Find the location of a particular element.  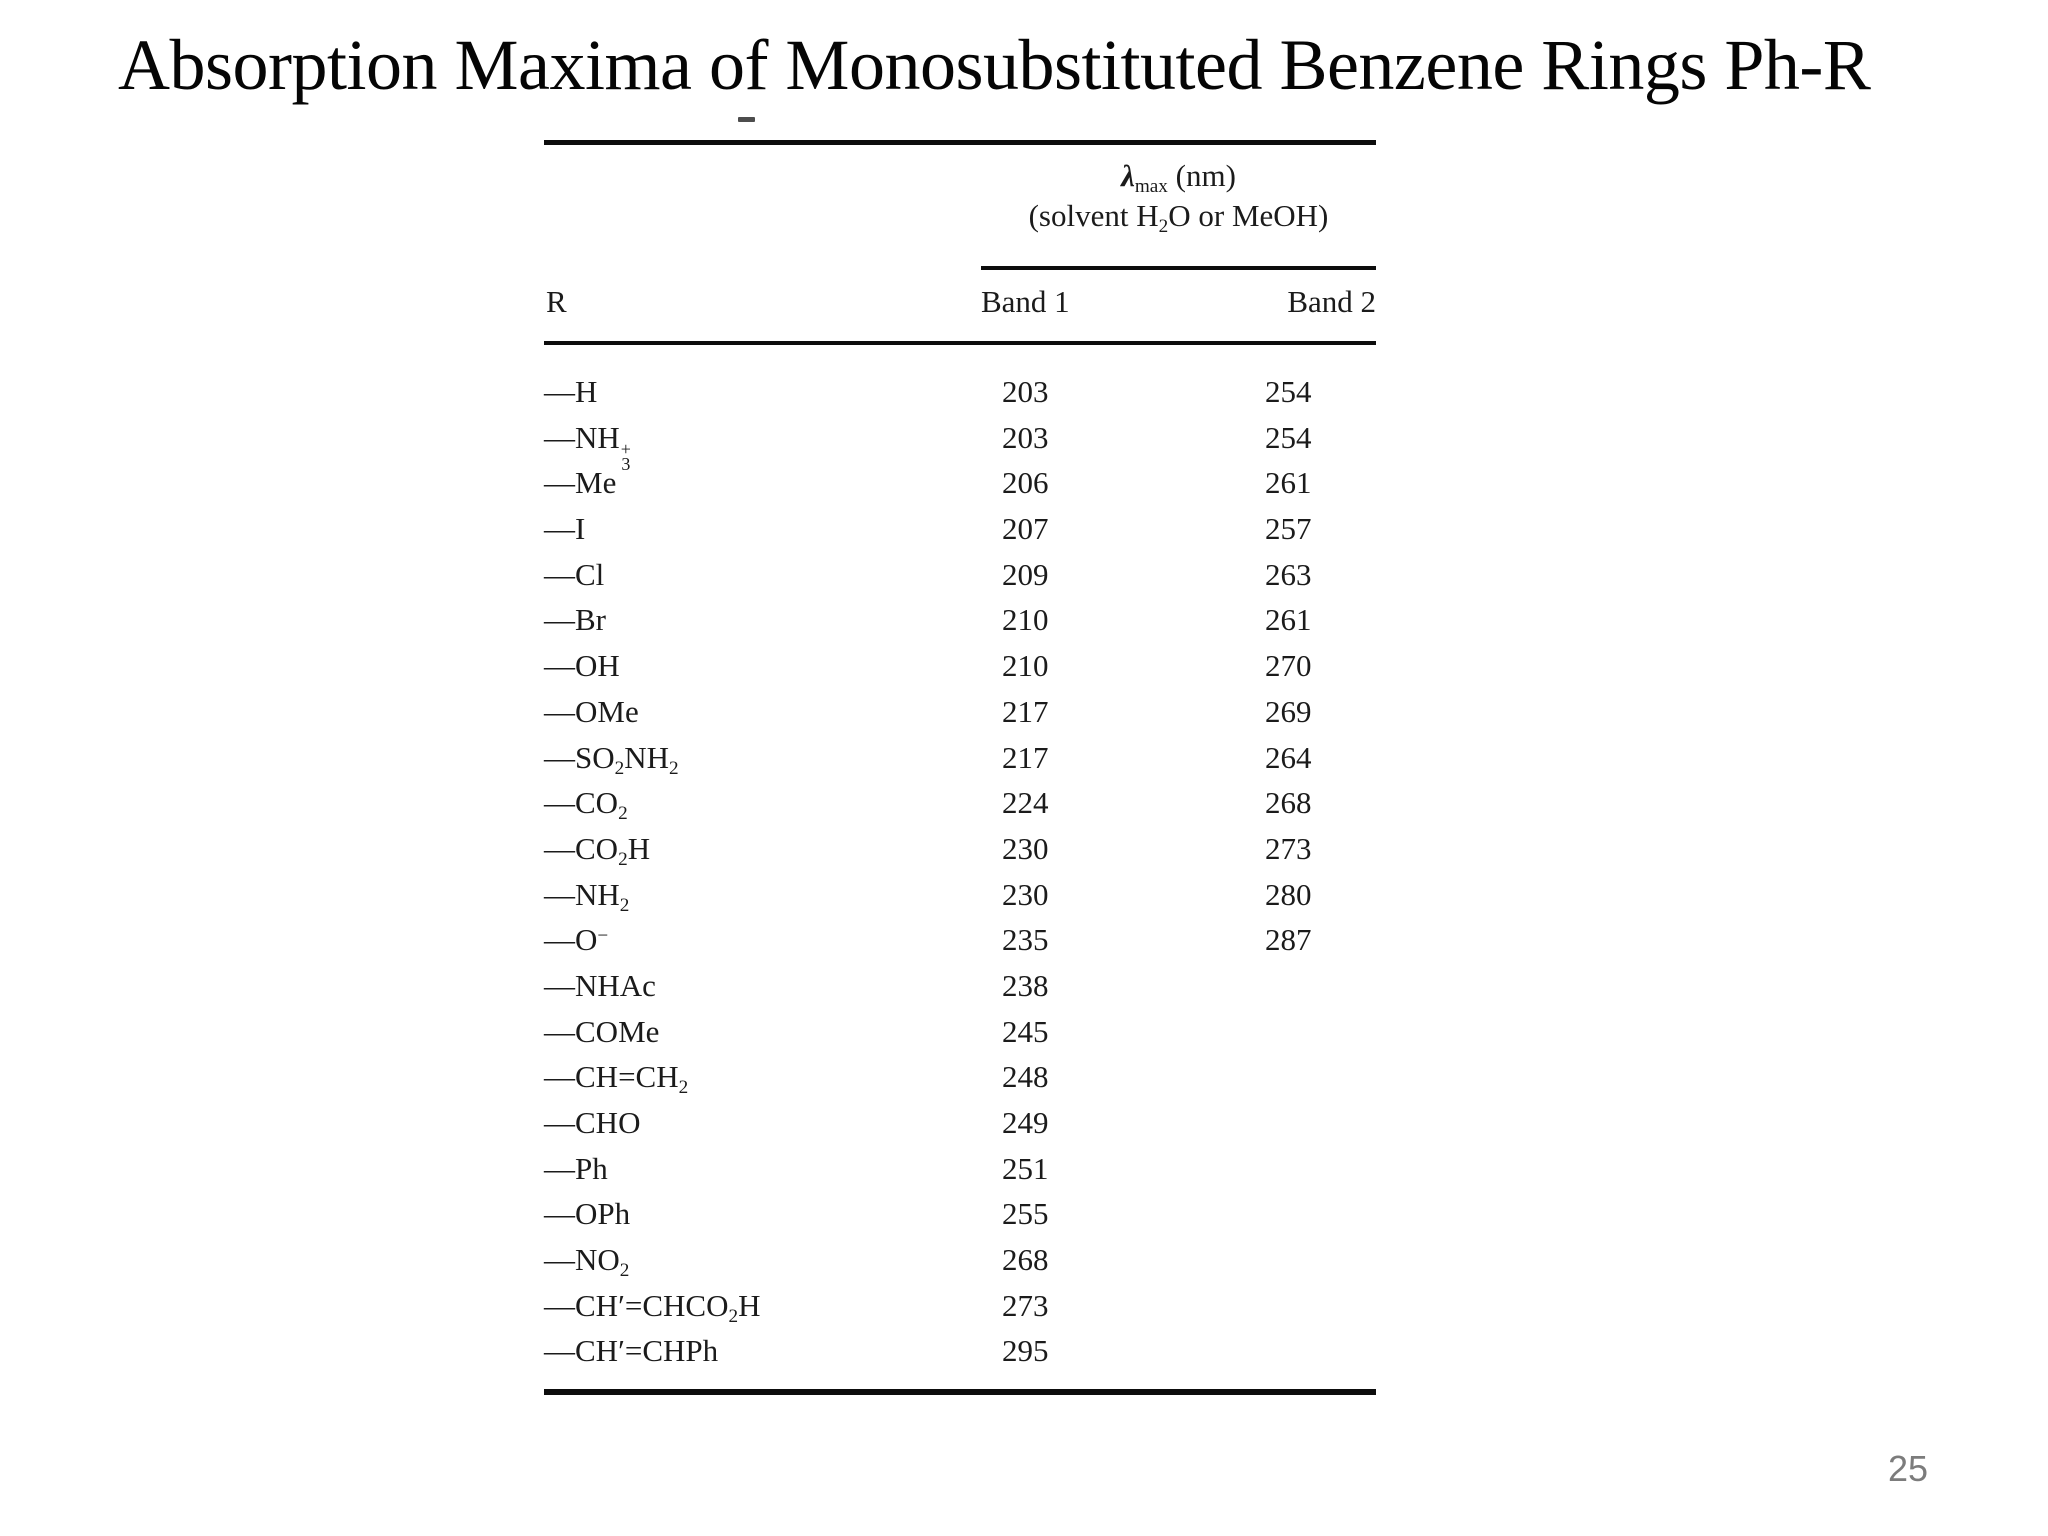

r-substituent-formula: —Cl is located at coordinates (574, 574).